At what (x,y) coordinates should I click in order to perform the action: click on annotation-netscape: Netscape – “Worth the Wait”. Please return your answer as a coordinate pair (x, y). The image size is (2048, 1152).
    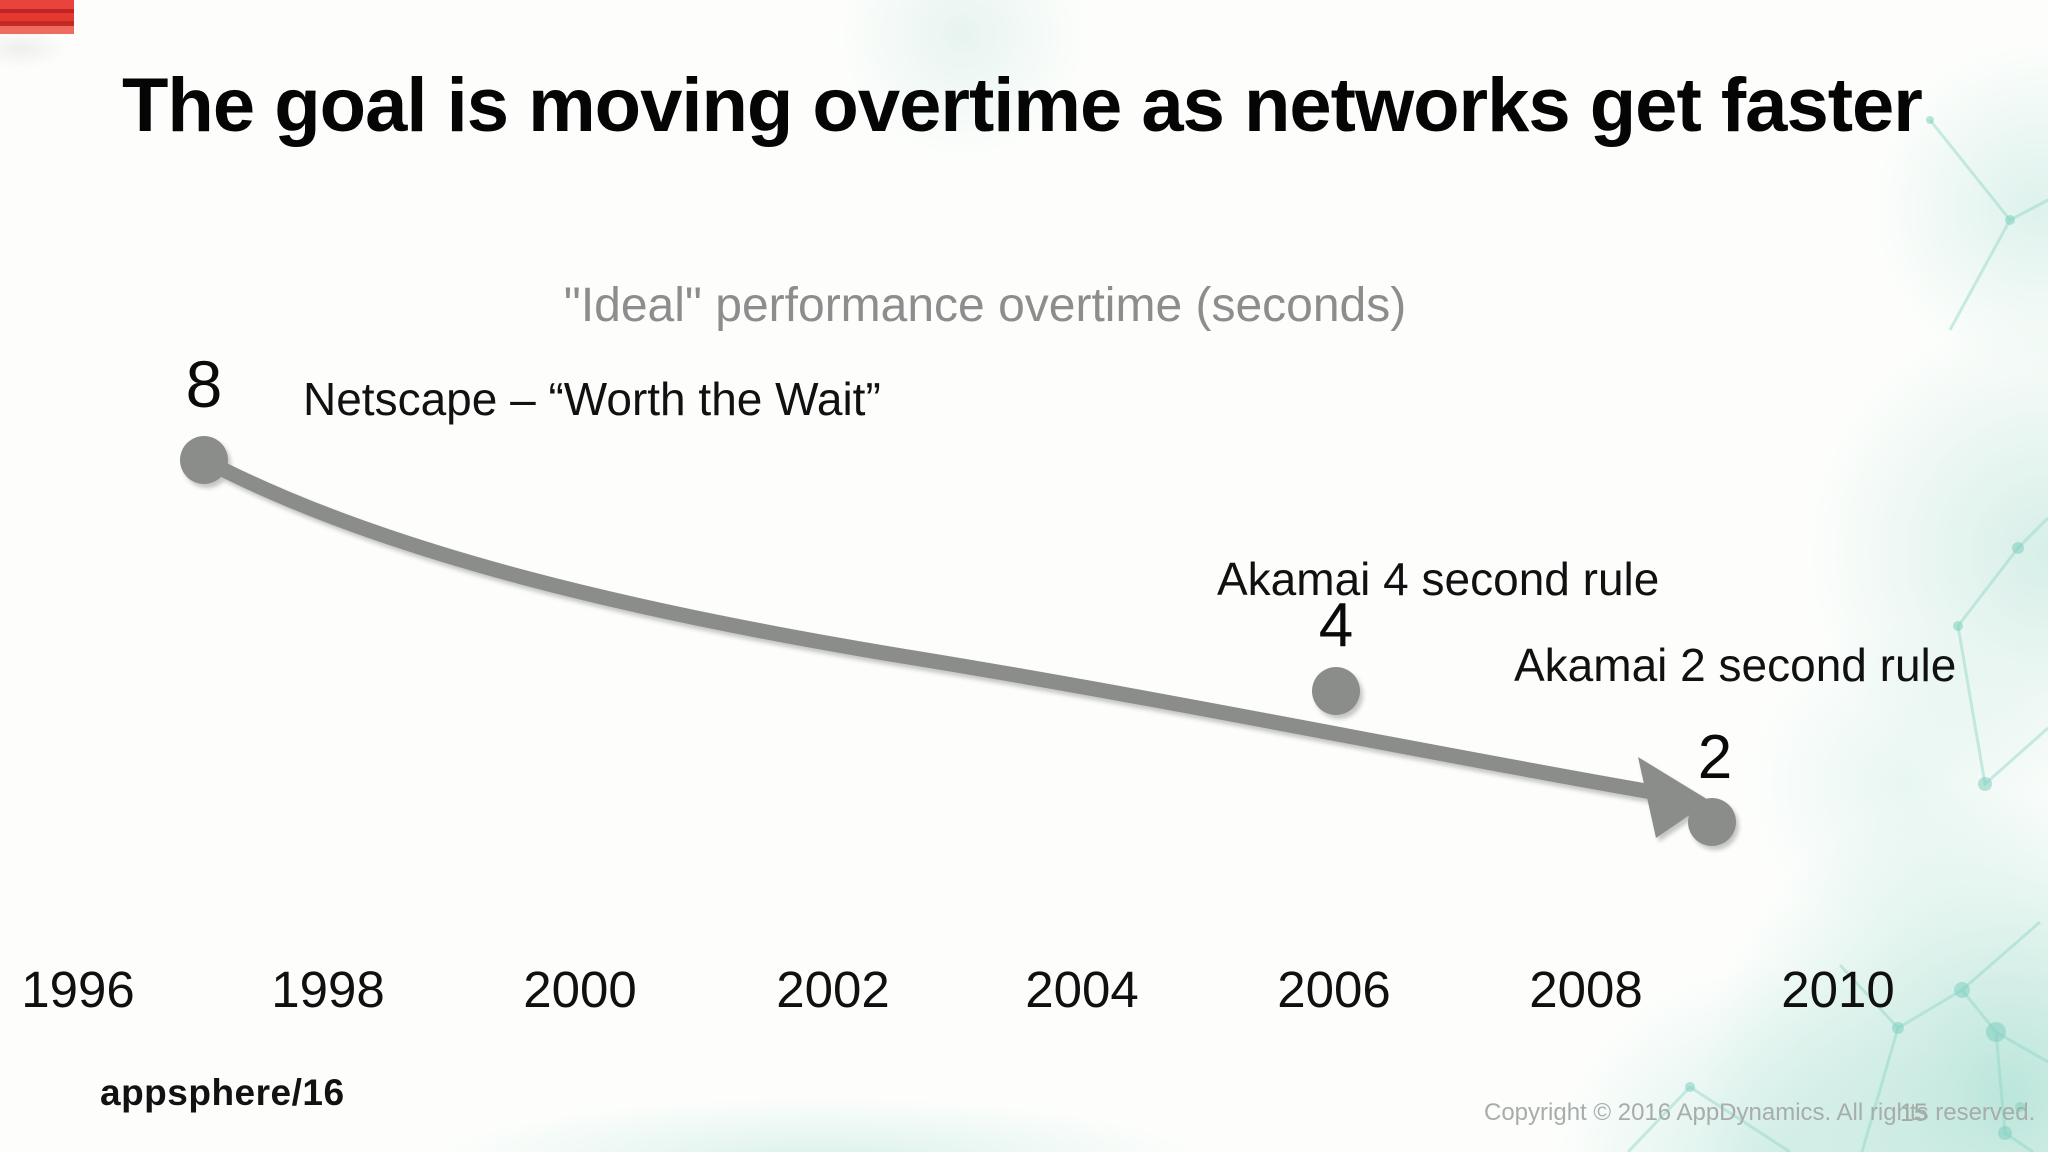
    Looking at the image, I should click on (592, 399).